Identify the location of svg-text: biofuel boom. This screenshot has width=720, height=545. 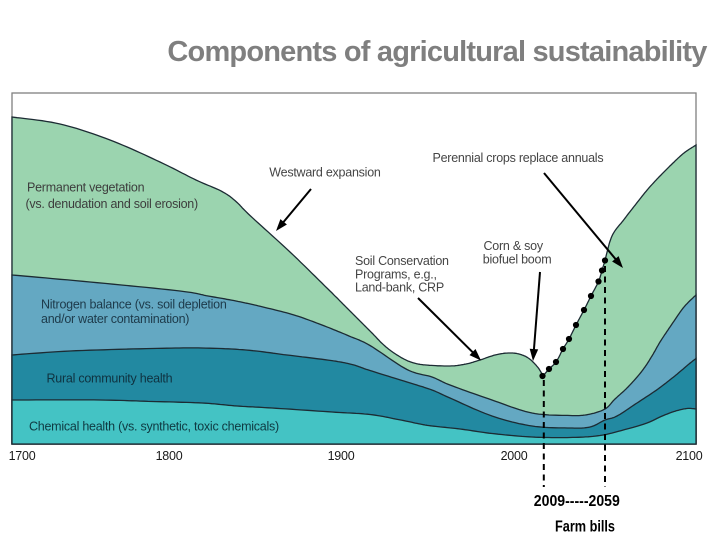
(517, 260).